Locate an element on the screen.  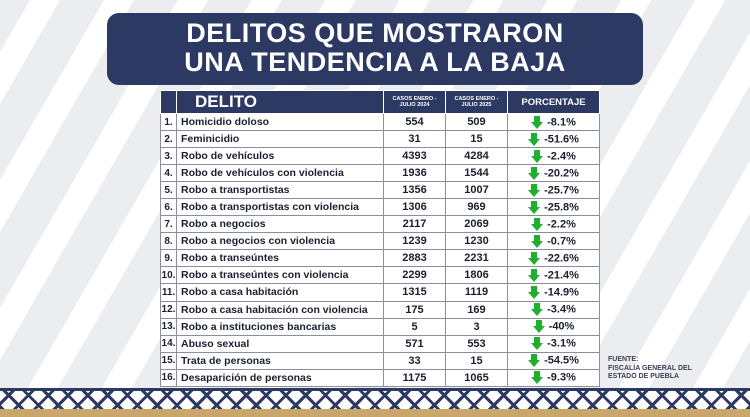
row-cases-2024: 1356 is located at coordinates (414, 190).